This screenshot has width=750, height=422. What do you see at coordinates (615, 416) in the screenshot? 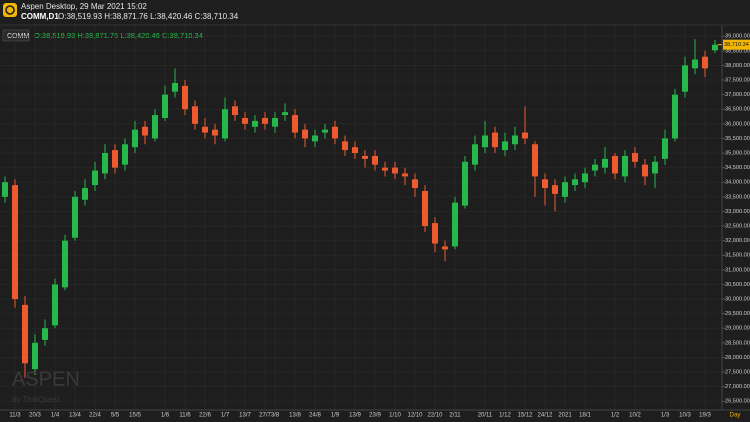
I see `x-tick-label: 1/2` at bounding box center [615, 416].